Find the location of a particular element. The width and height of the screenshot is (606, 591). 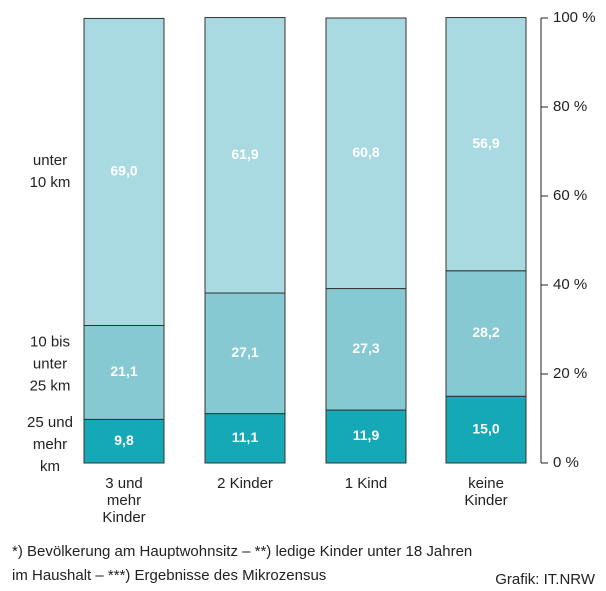

y-tick-label: 40 % is located at coordinates (570, 284).